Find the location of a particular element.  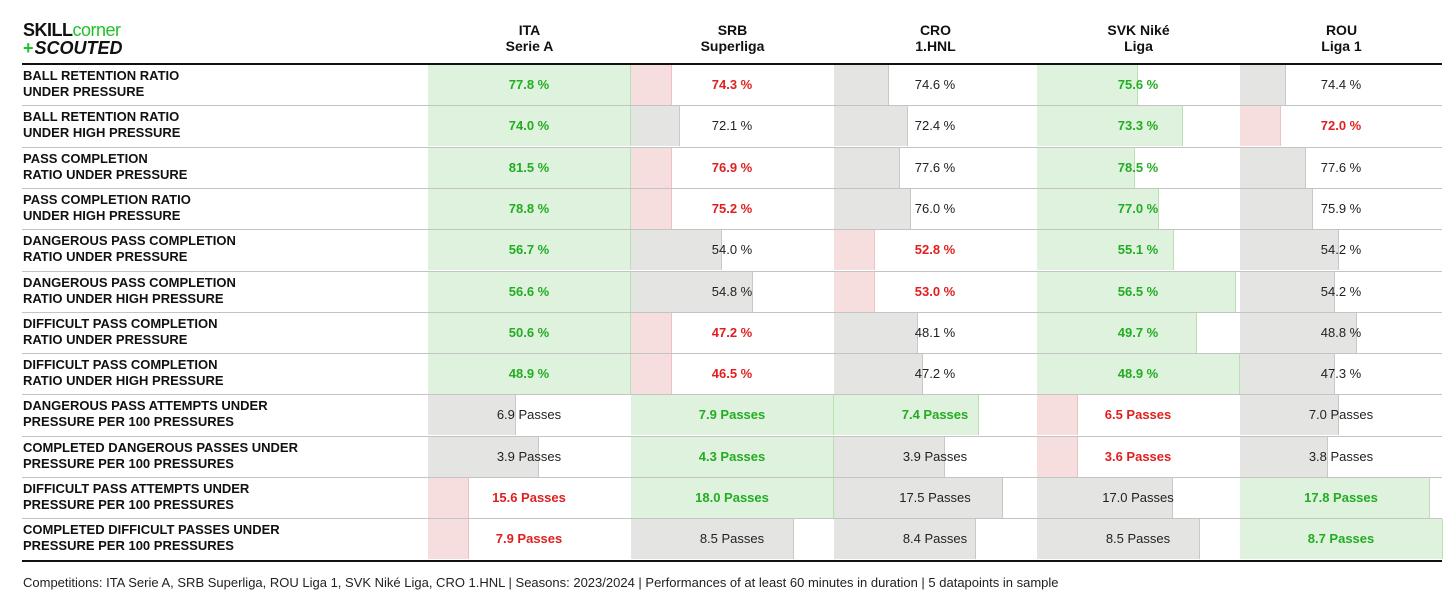

value-label: 75.6 % is located at coordinates (1138, 84).